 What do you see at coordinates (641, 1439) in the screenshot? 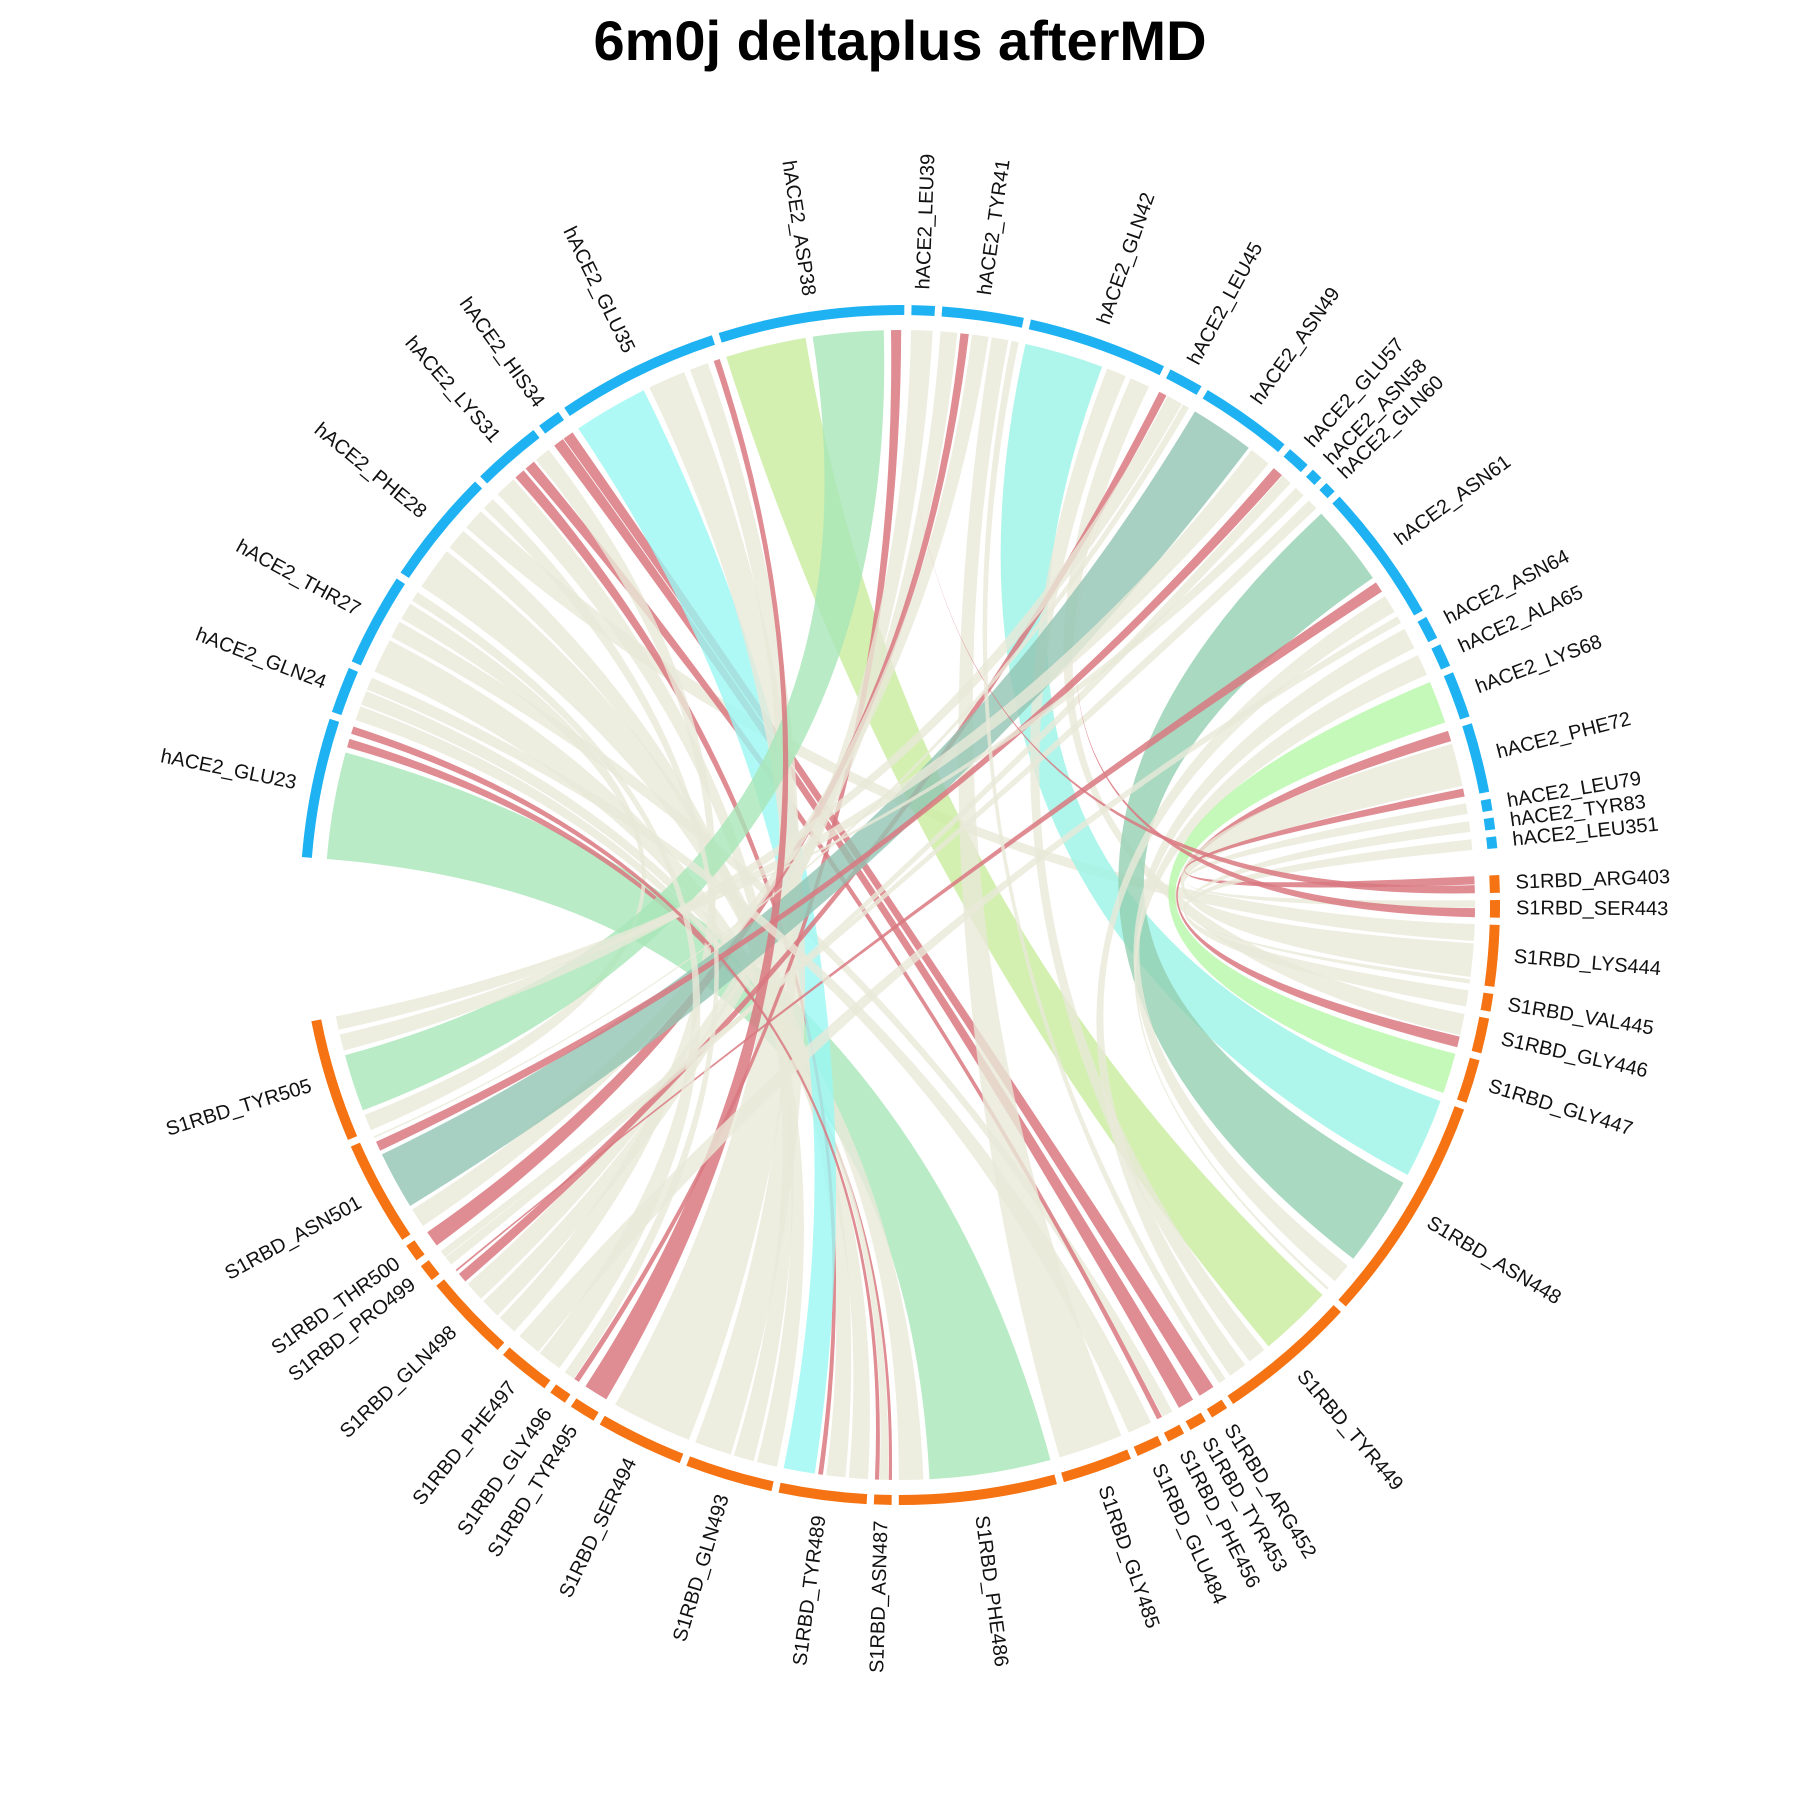
I see `sector-S1RBD_SER494` at bounding box center [641, 1439].